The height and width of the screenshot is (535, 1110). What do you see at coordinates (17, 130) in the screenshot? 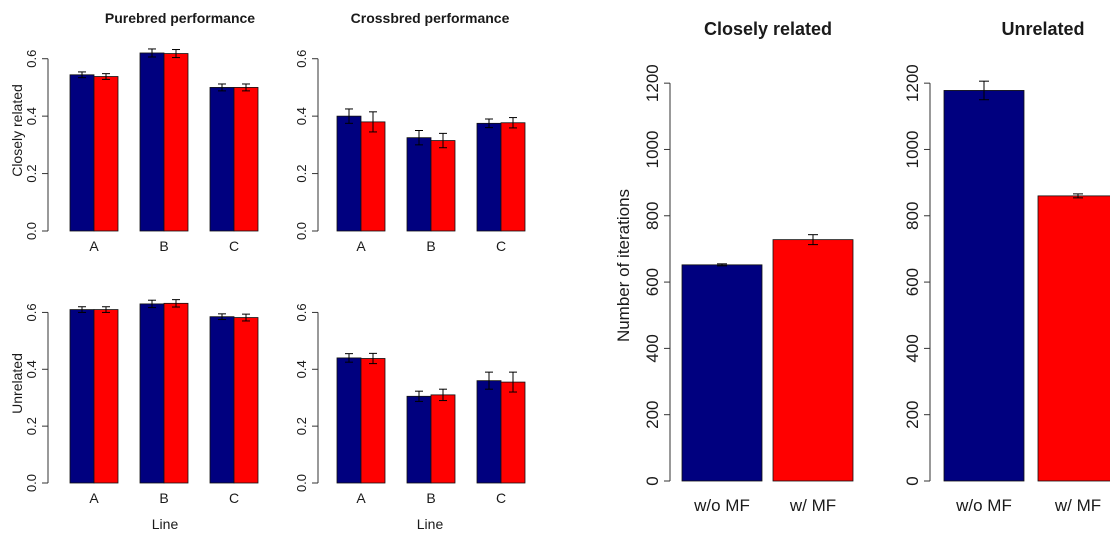
I see `y-axis-label: Closely related` at bounding box center [17, 130].